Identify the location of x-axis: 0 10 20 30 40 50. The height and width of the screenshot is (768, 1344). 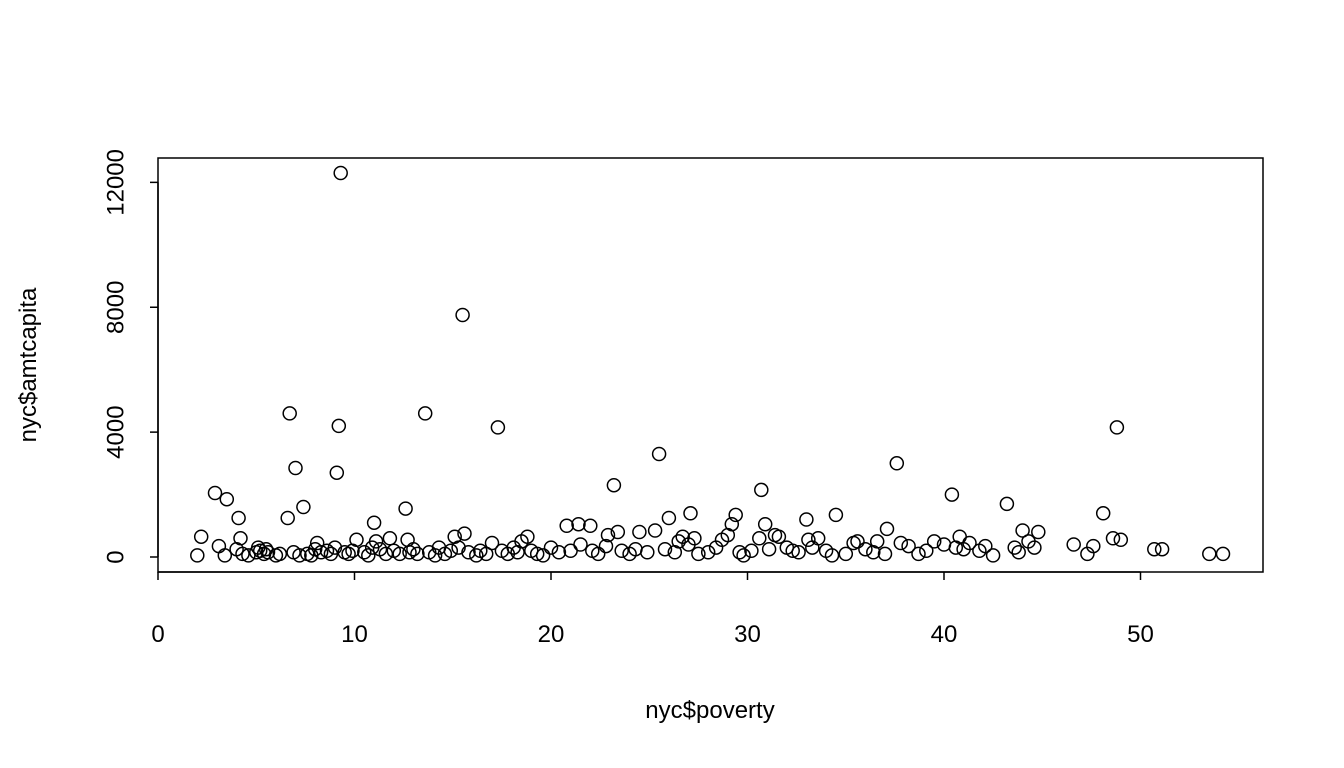
(652, 609).